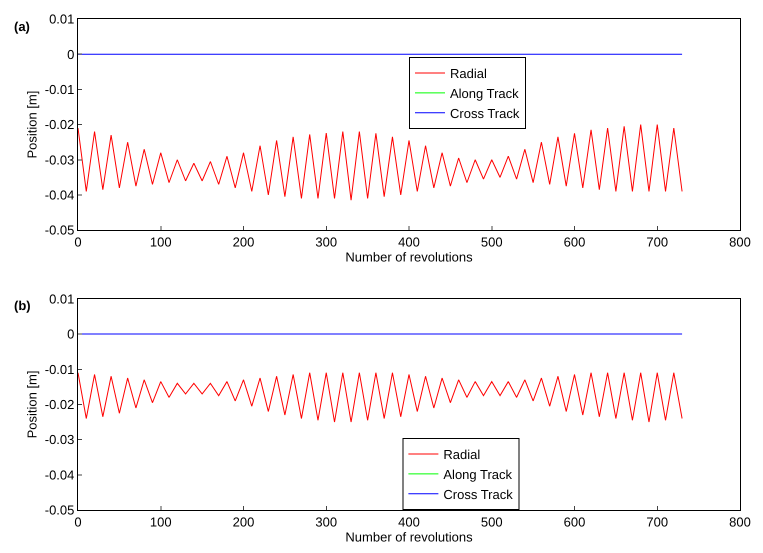 This screenshot has height=553, width=763. I want to click on chart-title: (a), so click(22, 26).